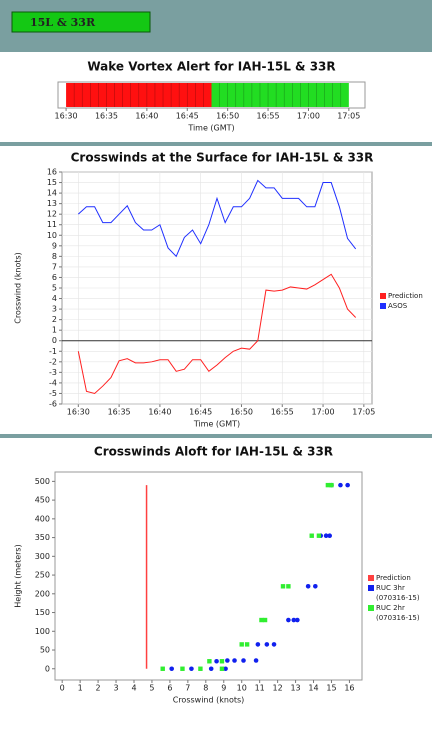 This screenshot has width=432, height=736. Describe the element at coordinates (53, 351) in the screenshot. I see `y-tick-label: -1` at that location.